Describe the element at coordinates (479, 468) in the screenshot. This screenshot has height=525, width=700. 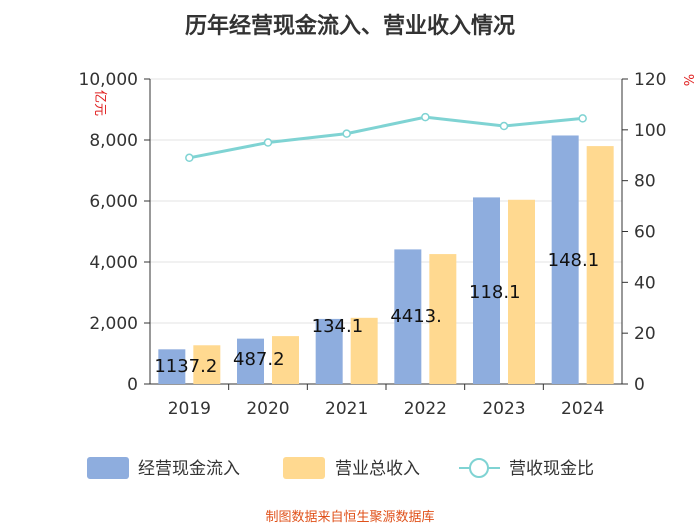
I see `legend-marker-ratio` at that location.